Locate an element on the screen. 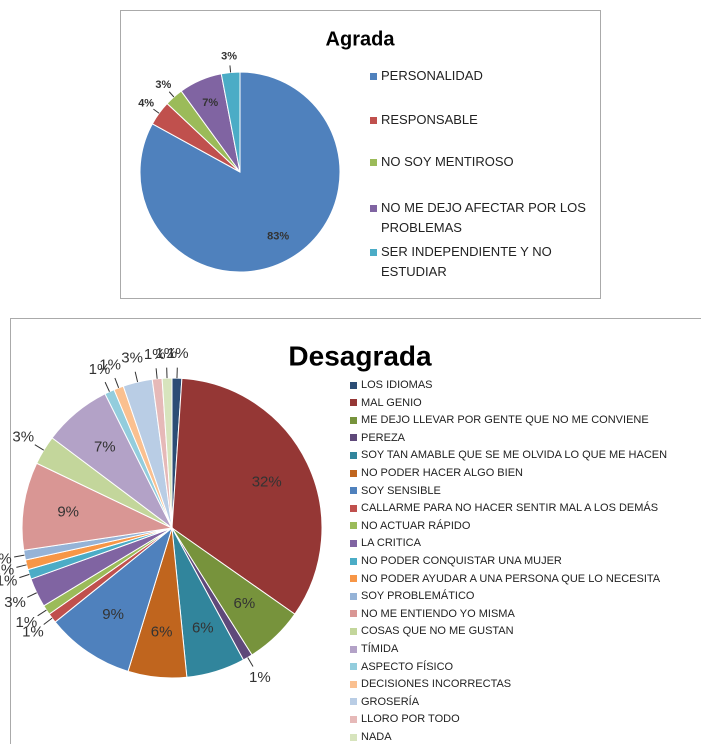 The image size is (701, 744). legend-label: NADA is located at coordinates (376, 737).